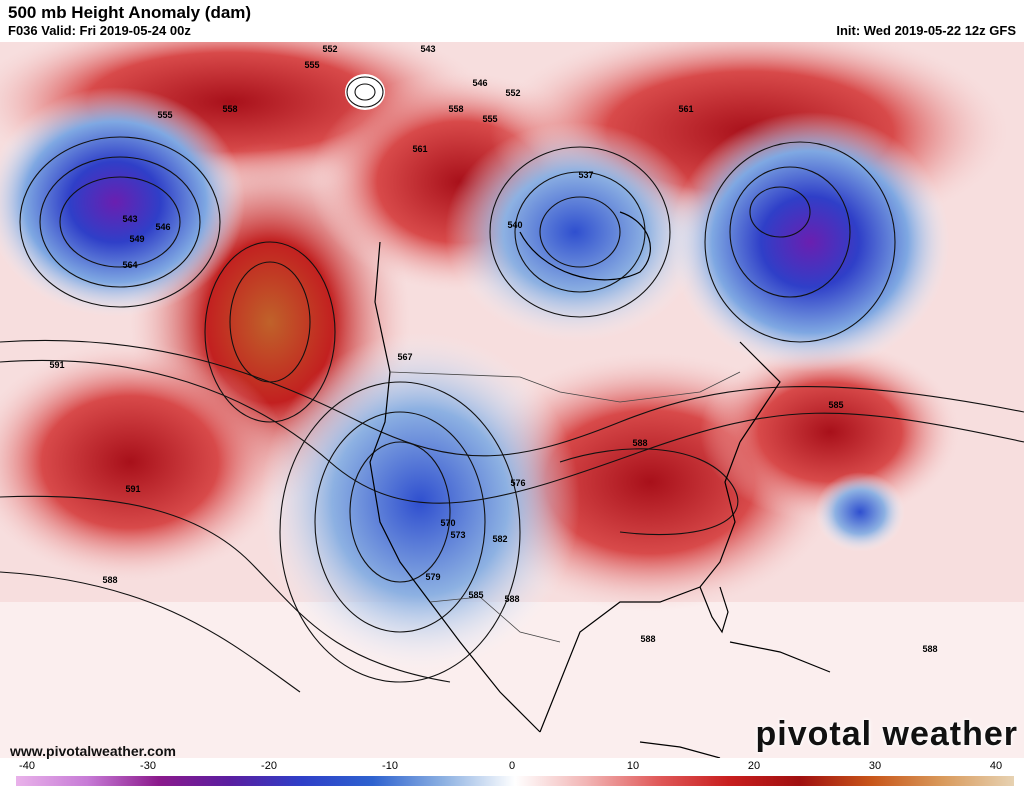  I want to click on svg-text: 570, so click(447, 523).